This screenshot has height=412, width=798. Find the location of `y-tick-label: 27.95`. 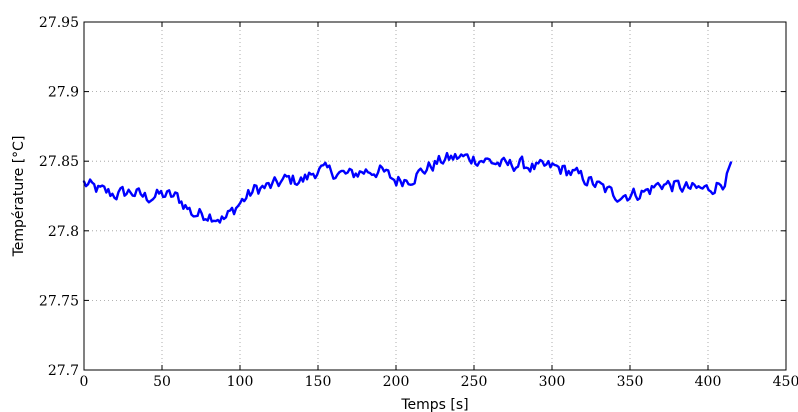

y-tick-label: 27.95 is located at coordinates (59, 23).